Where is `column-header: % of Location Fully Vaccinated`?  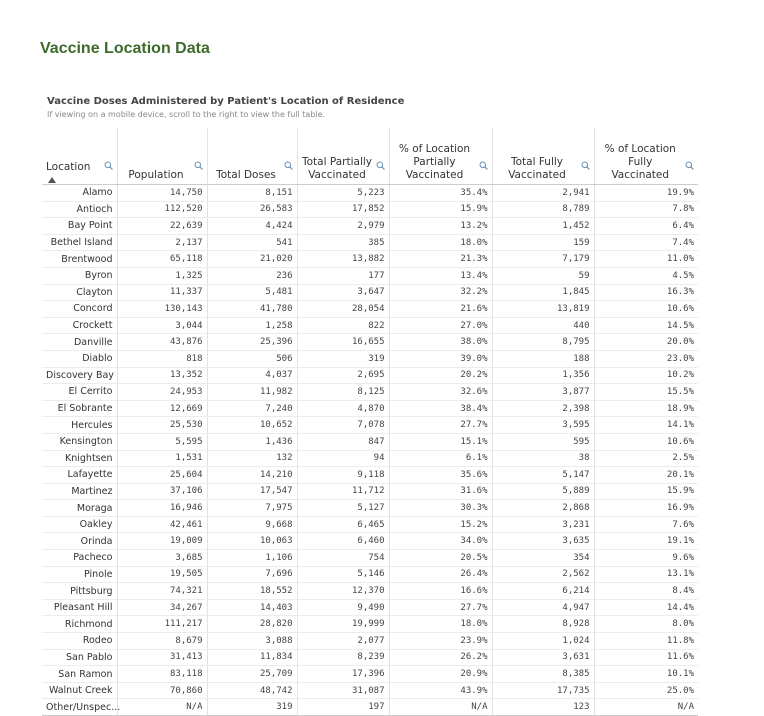 column-header: % of Location Fully Vaccinated is located at coordinates (645, 156).